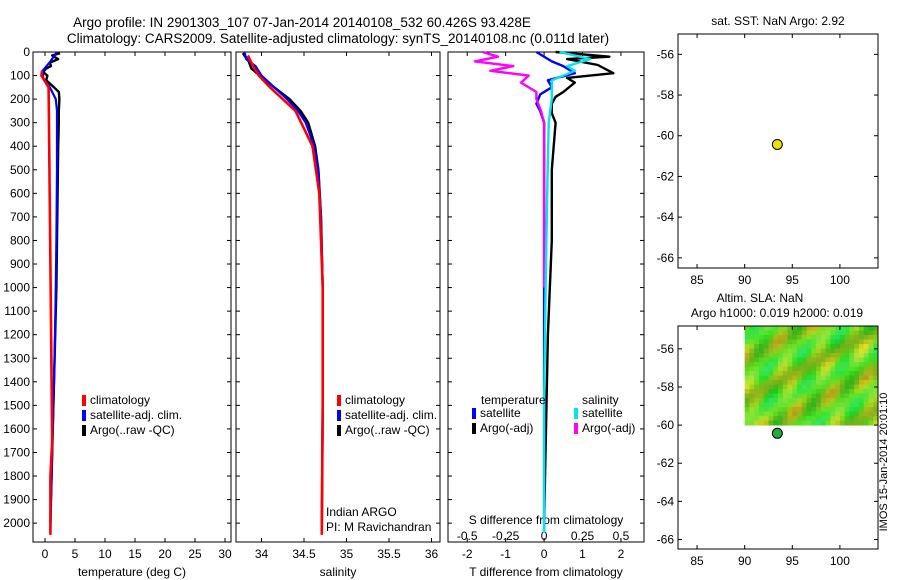 The height and width of the screenshot is (580, 900). Describe the element at coordinates (20, 240) in the screenshot. I see `y-tick-label: 800` at that location.